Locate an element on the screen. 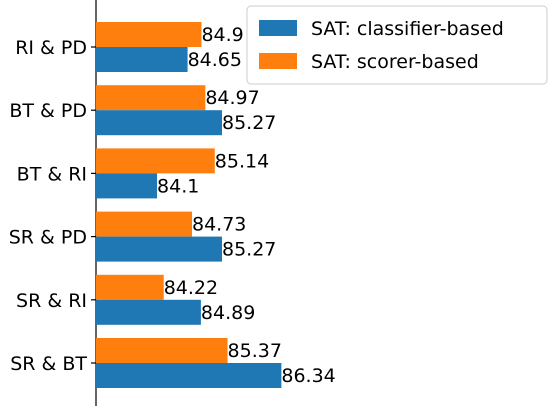  data-label: 84.65 is located at coordinates (215, 60).